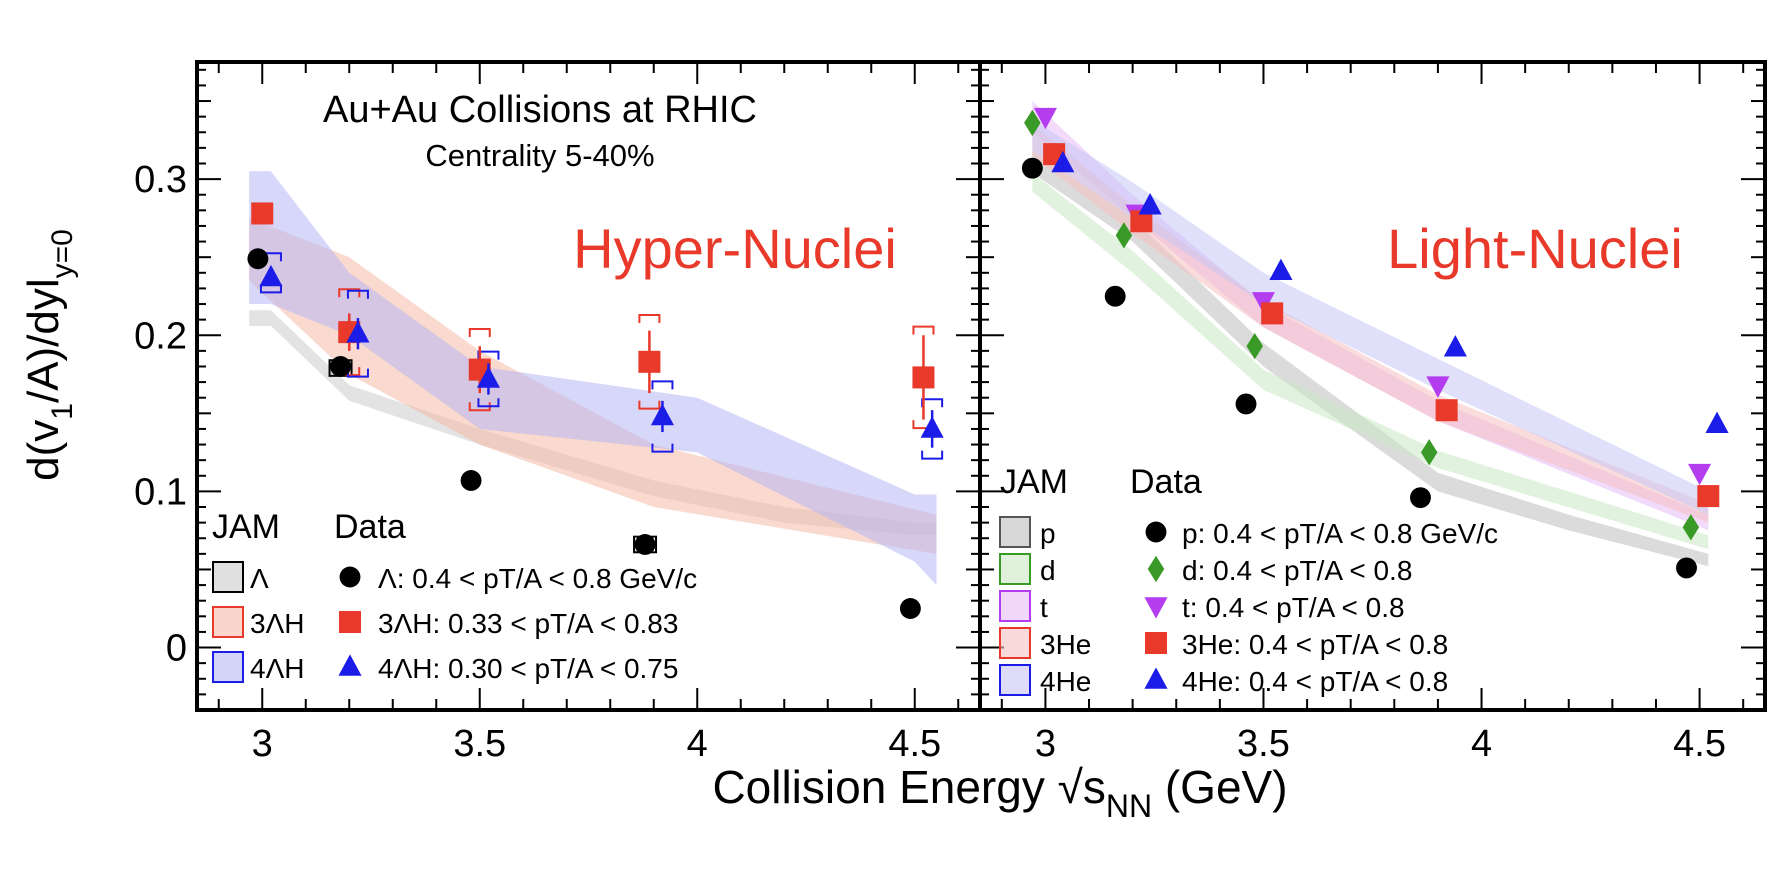 The width and height of the screenshot is (1786, 880). What do you see at coordinates (1166, 482) in the screenshot?
I see `legend-data-header-right: Data` at bounding box center [1166, 482].